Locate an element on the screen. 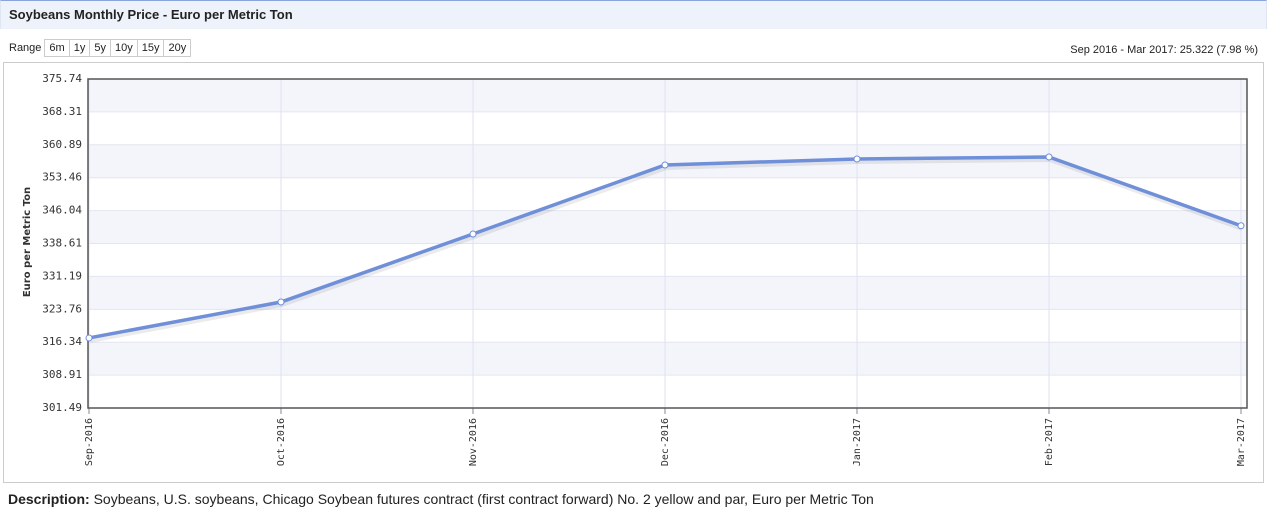 The height and width of the screenshot is (512, 1267). x-tick-label: Oct-2016 is located at coordinates (281, 442).